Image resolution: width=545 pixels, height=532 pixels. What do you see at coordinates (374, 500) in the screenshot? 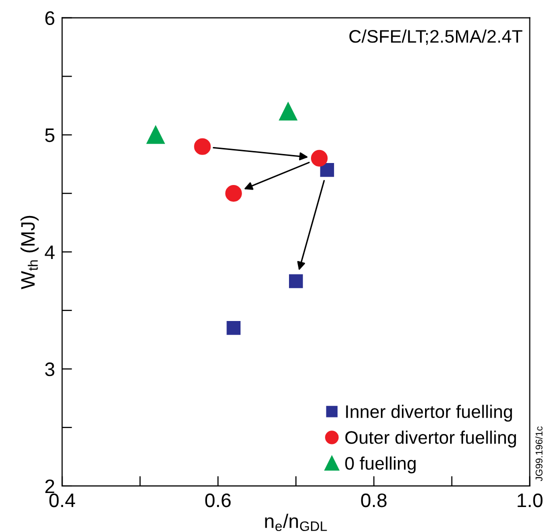
I see `x-tick-label: 0.8` at bounding box center [374, 500].